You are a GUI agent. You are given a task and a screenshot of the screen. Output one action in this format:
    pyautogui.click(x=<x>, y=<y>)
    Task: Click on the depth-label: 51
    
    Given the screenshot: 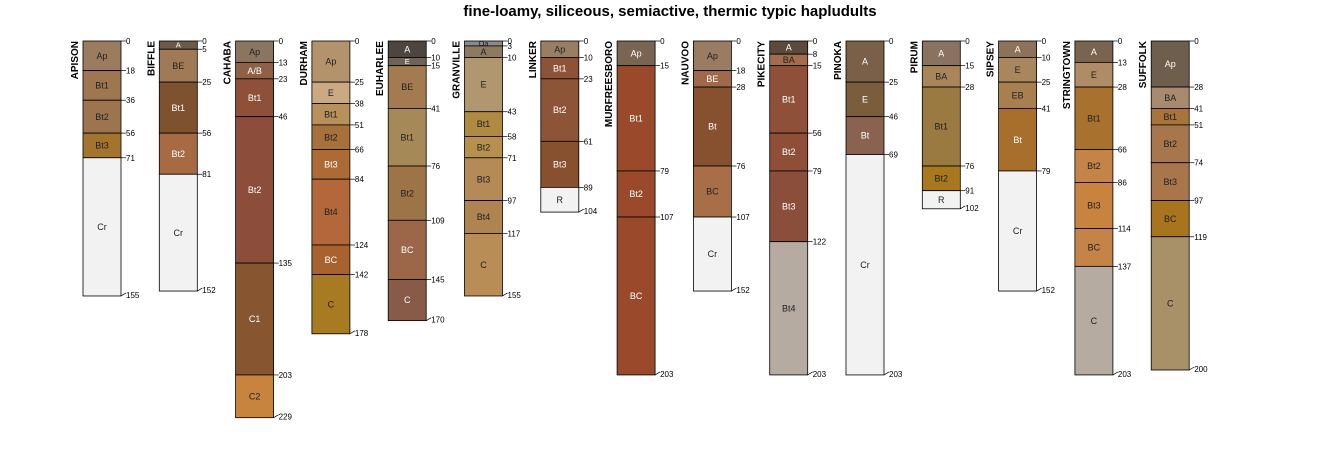 What is the action you would take?
    pyautogui.click(x=359, y=125)
    